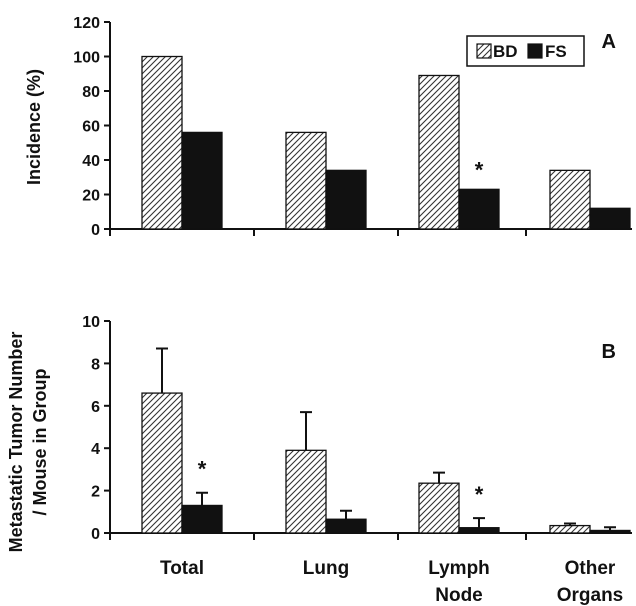 Image resolution: width=636 pixels, height=606 pixels. What do you see at coordinates (326, 568) in the screenshot?
I see `x-category-label-lung: Lung` at bounding box center [326, 568].